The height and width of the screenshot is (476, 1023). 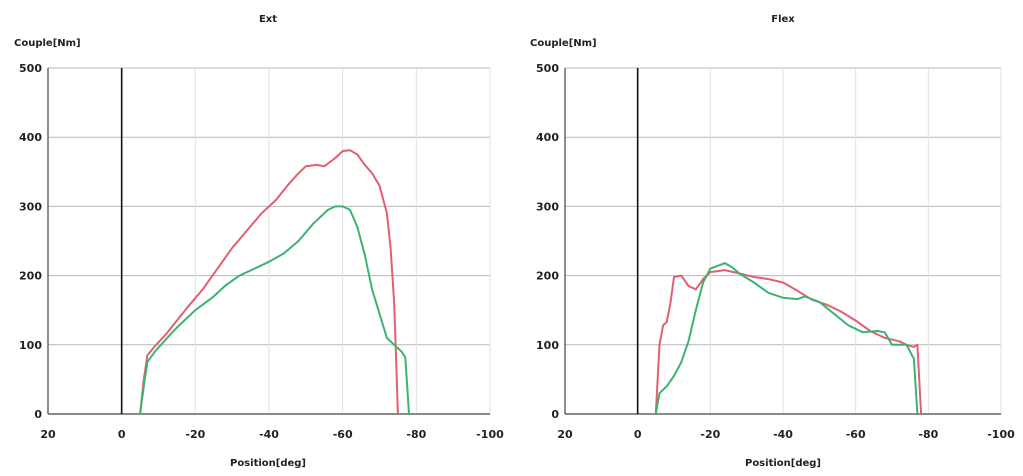 I want to click on chart-title: Ext, so click(x=268, y=19).